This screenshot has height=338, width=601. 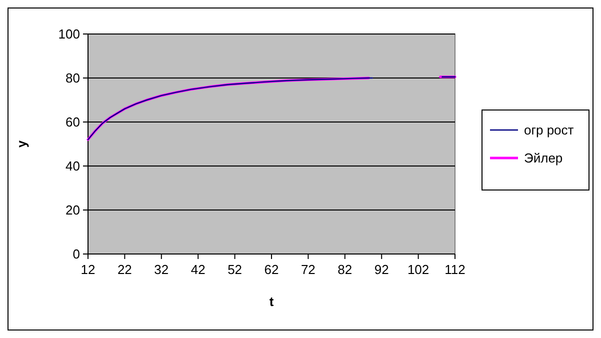 I want to click on y-tick-label: 60, so click(x=73, y=122).